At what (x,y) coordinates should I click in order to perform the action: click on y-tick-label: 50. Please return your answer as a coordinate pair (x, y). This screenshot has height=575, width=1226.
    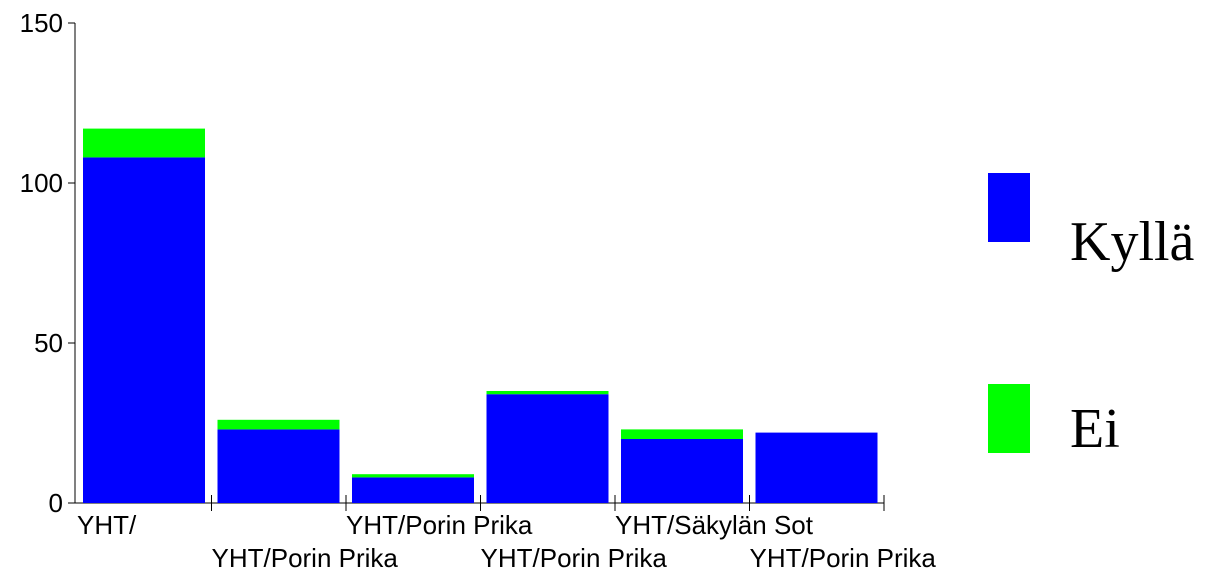
    Looking at the image, I should click on (48, 343).